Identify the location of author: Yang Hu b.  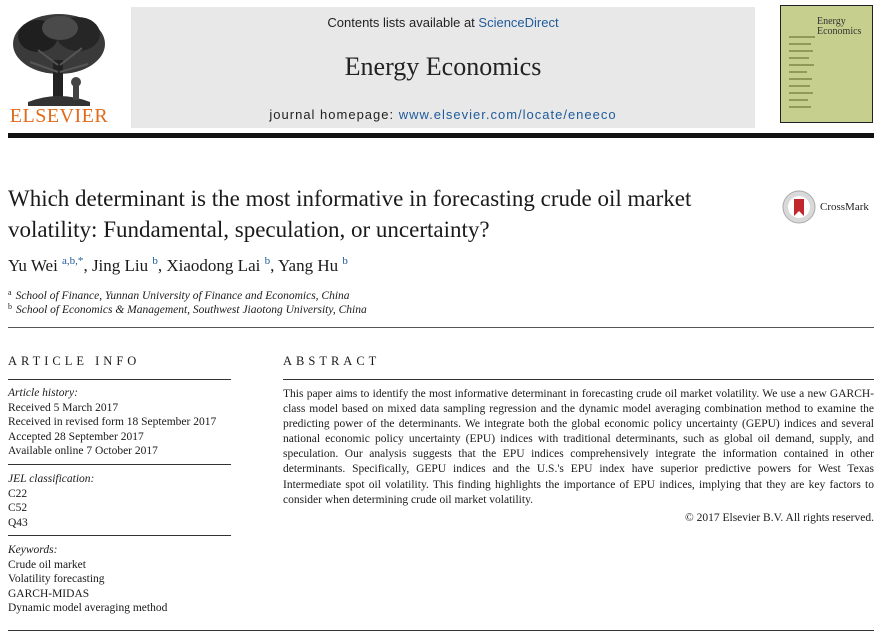
(312, 265).